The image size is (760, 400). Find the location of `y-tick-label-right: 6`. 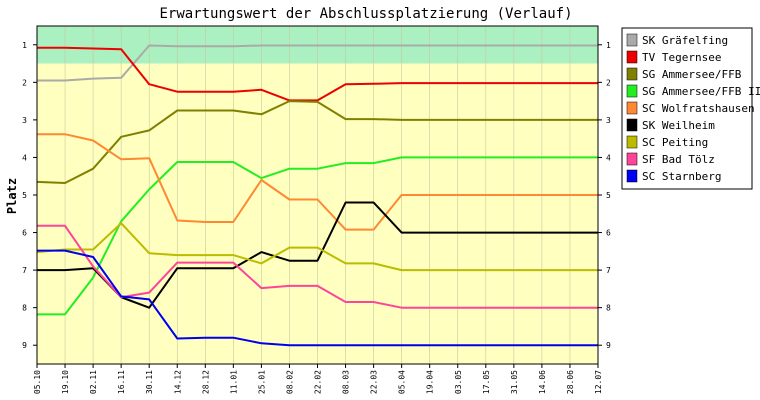

y-tick-label-right: 6 is located at coordinates (608, 233).